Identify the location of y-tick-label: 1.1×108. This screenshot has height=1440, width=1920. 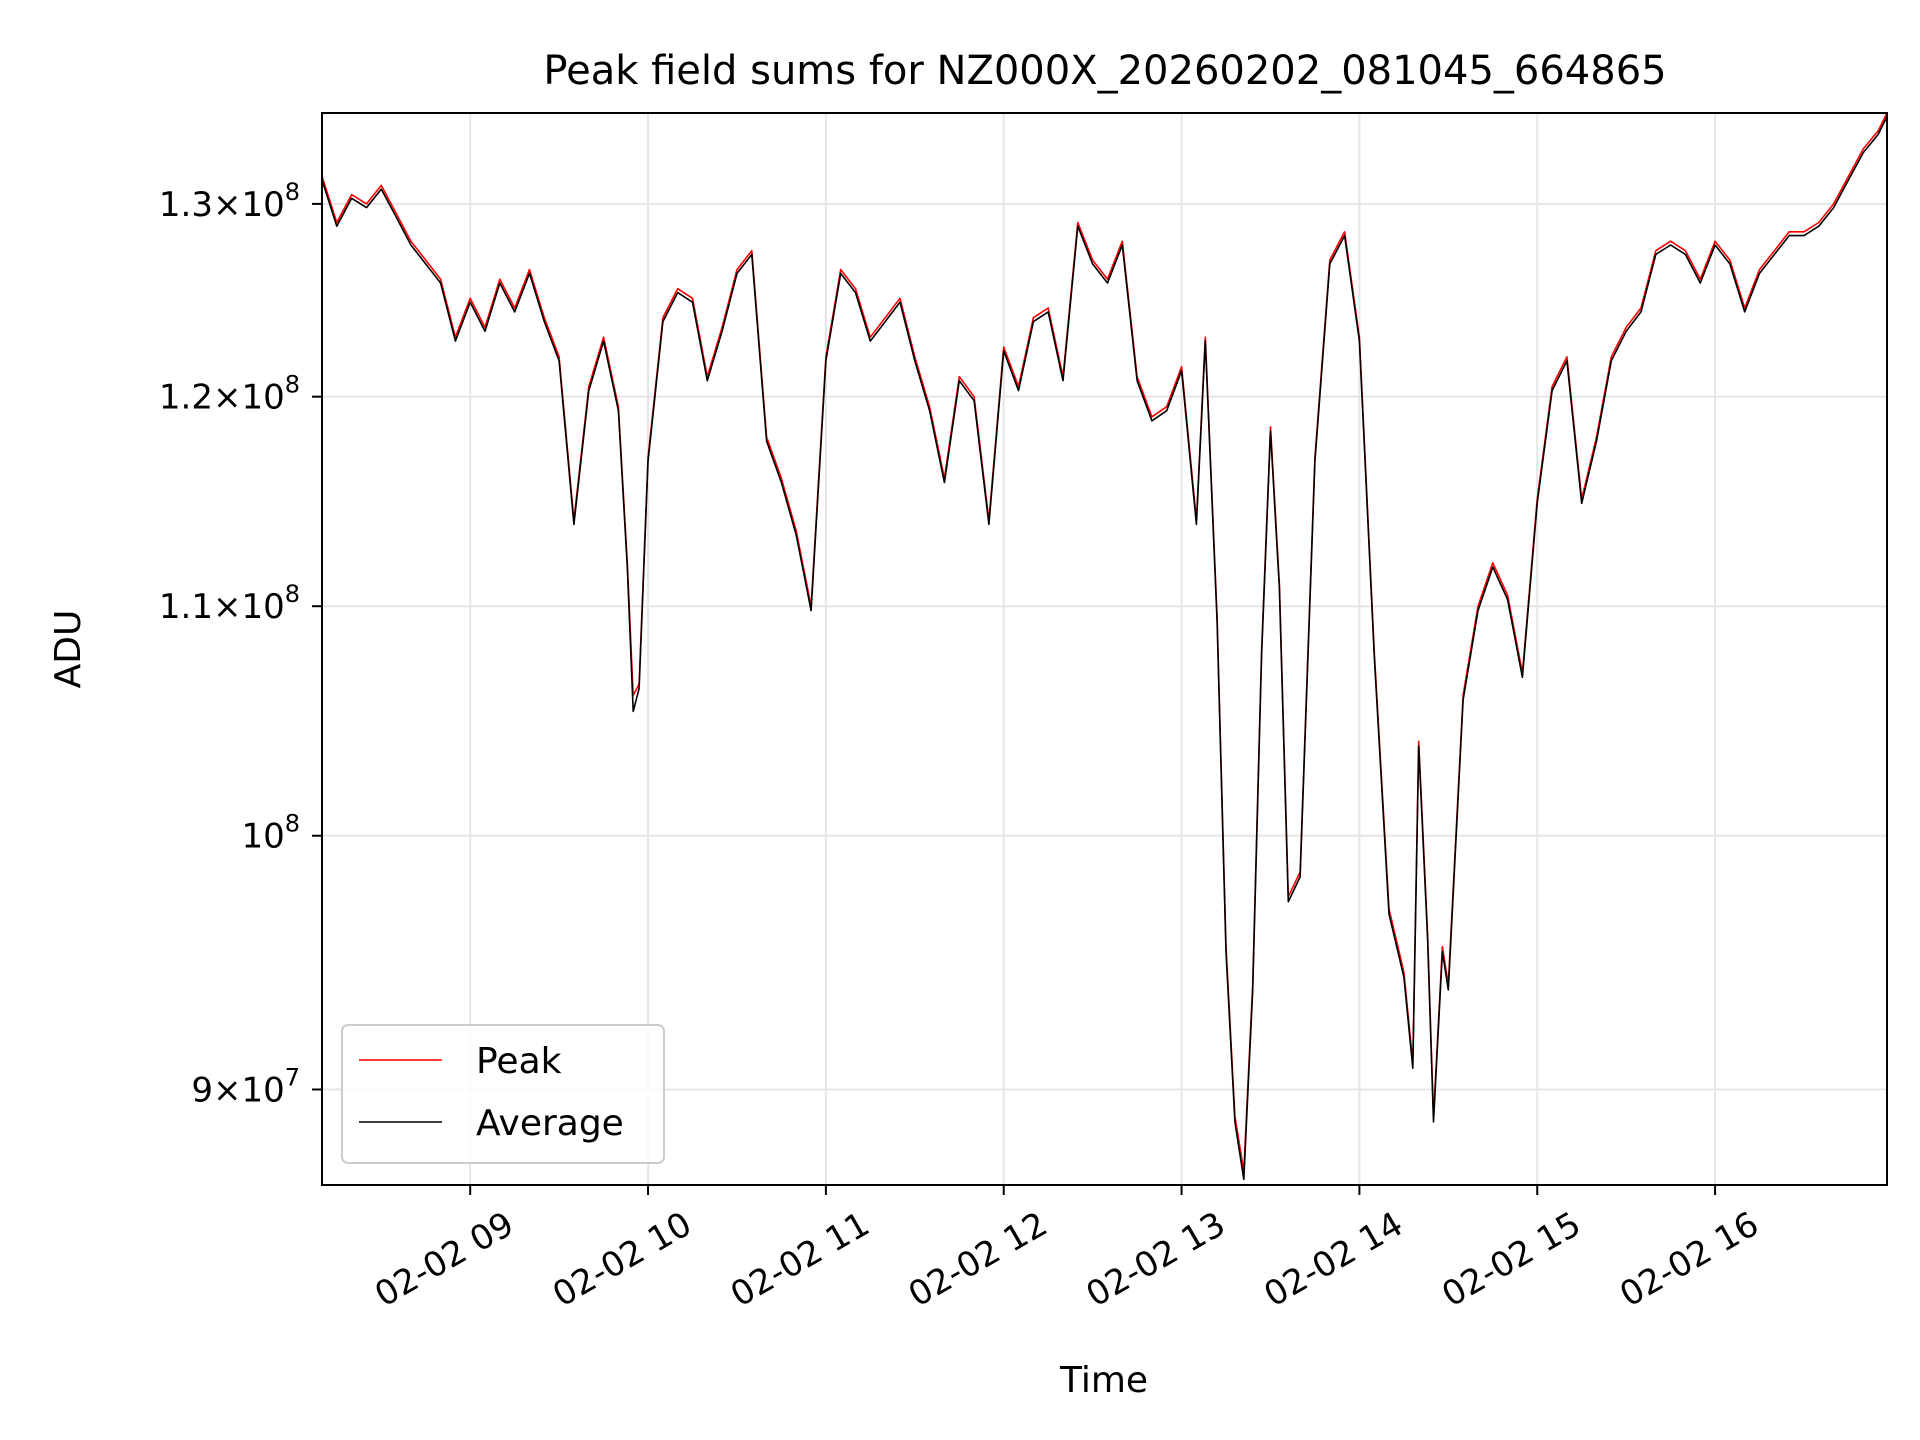
(229, 603).